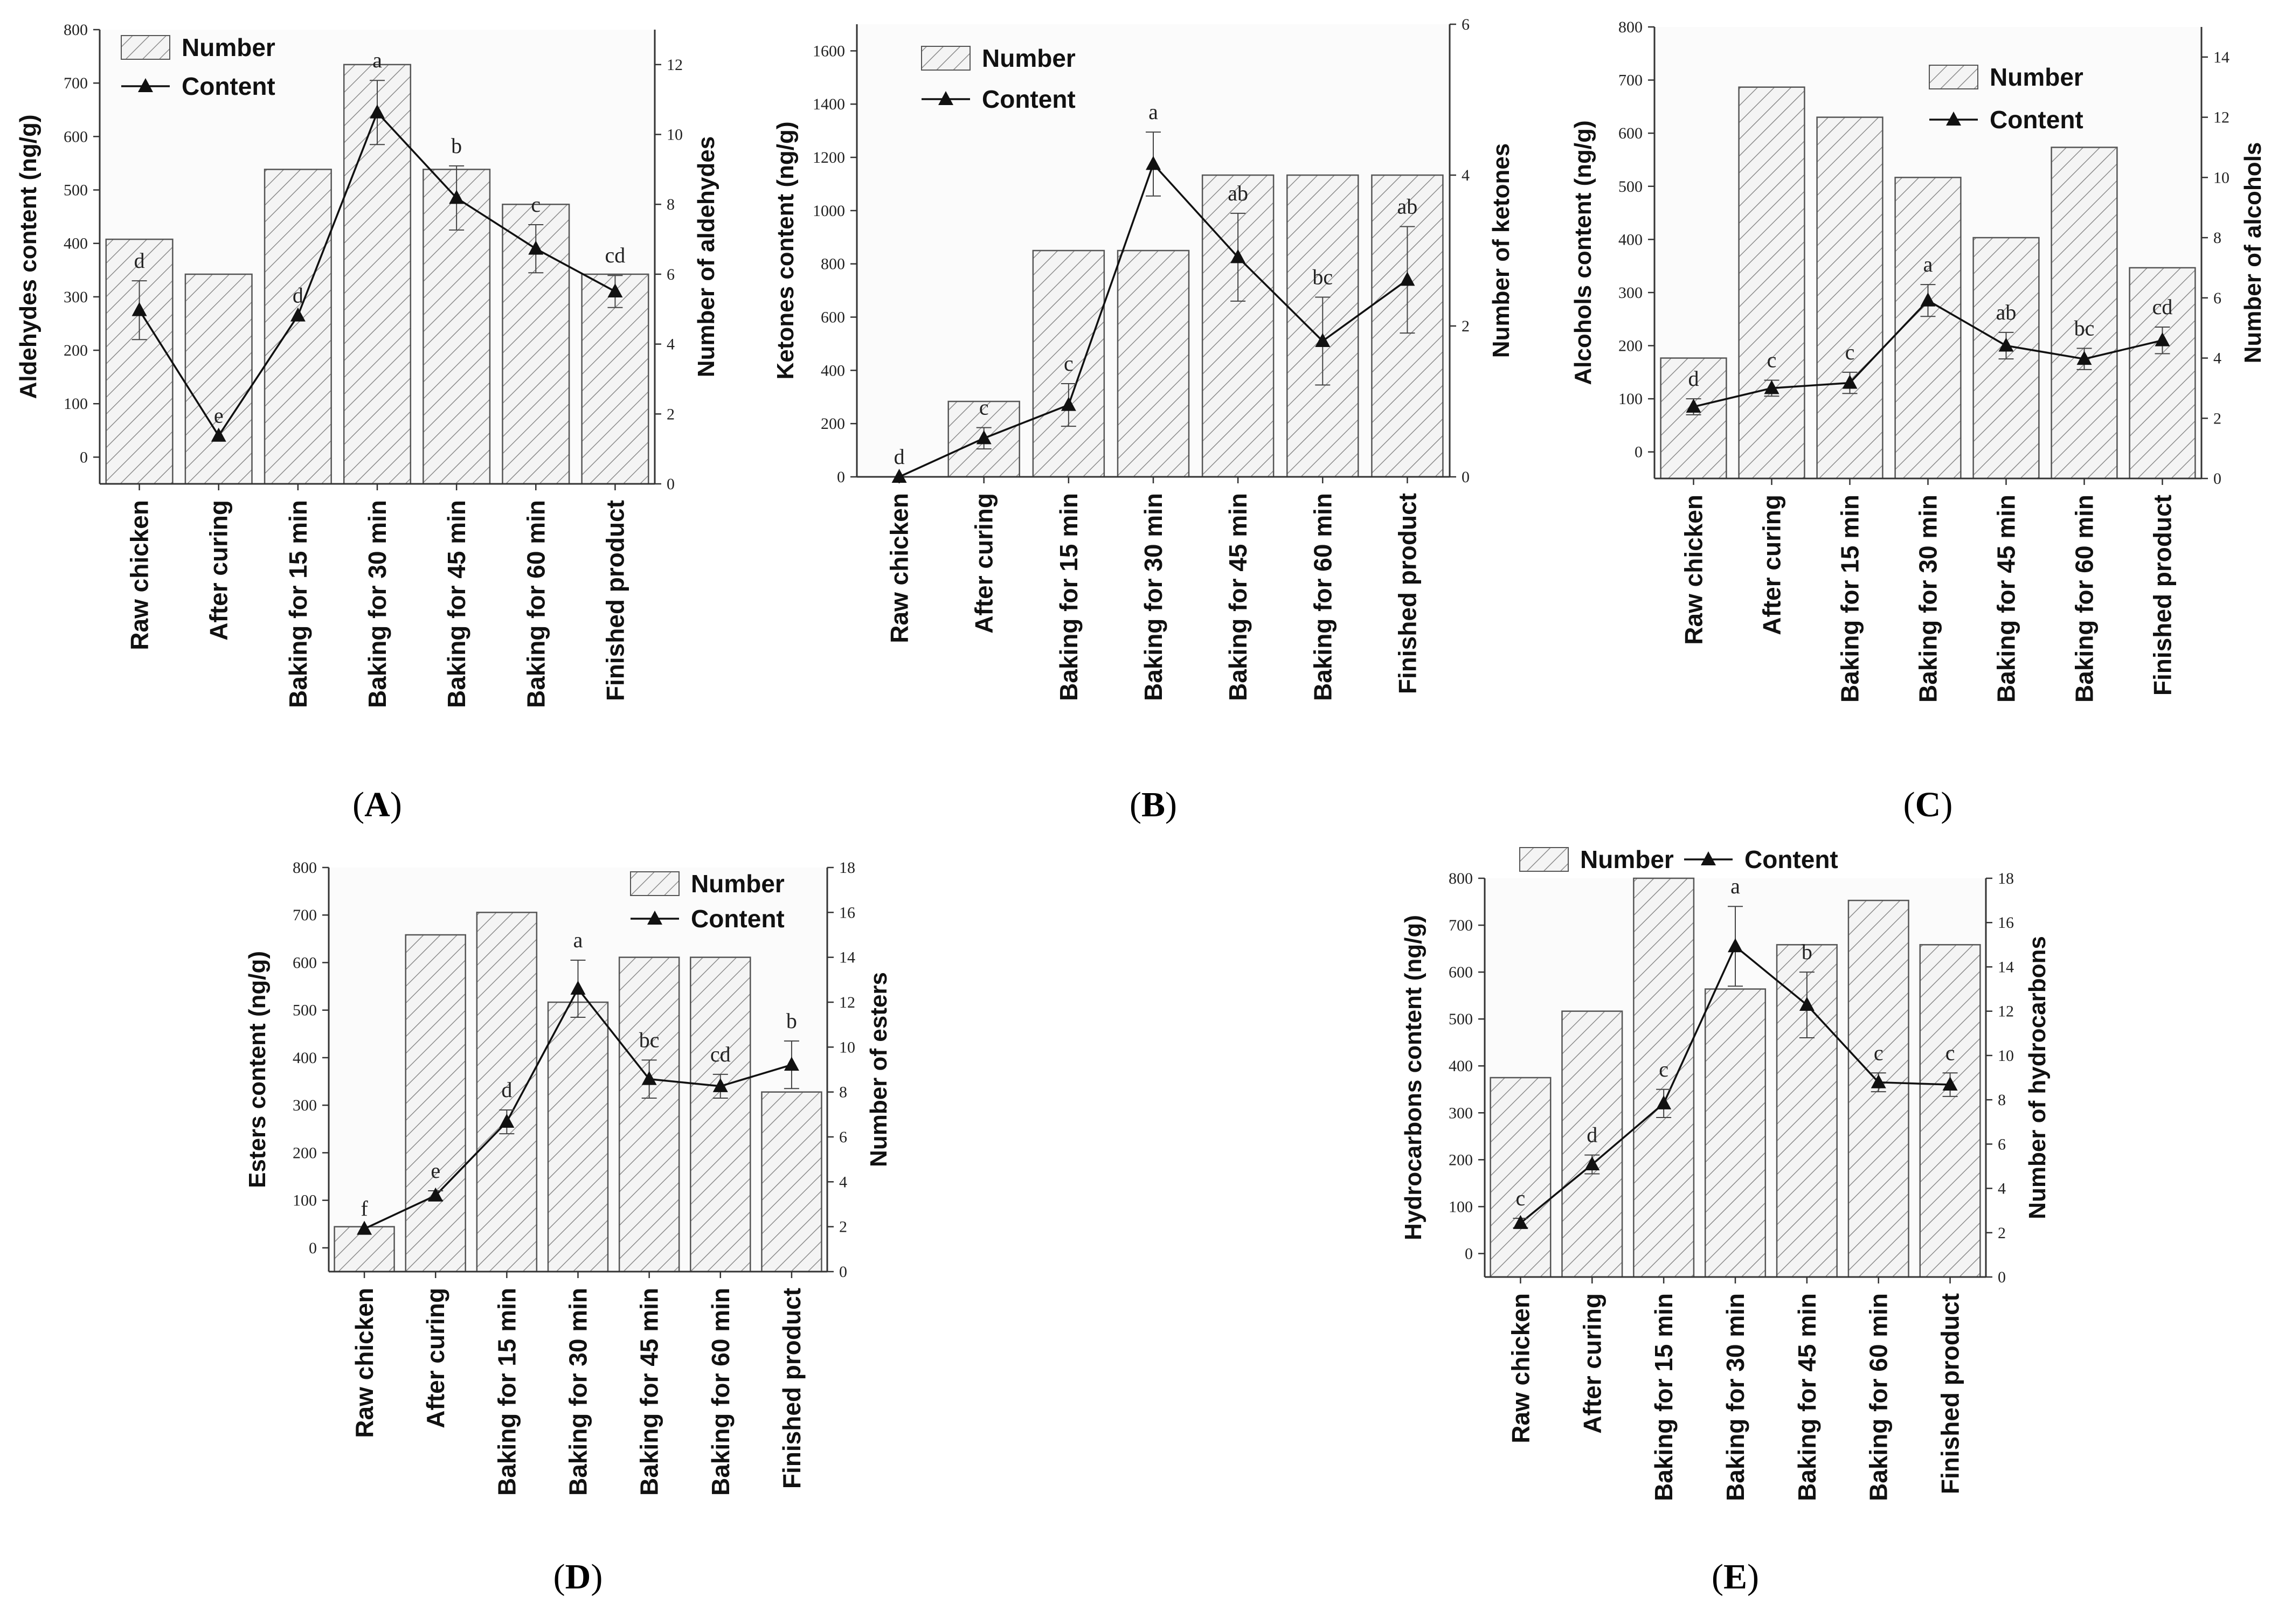 The image size is (2292, 1624). I want to click on y-tick-label-left: 1600, so click(829, 51).